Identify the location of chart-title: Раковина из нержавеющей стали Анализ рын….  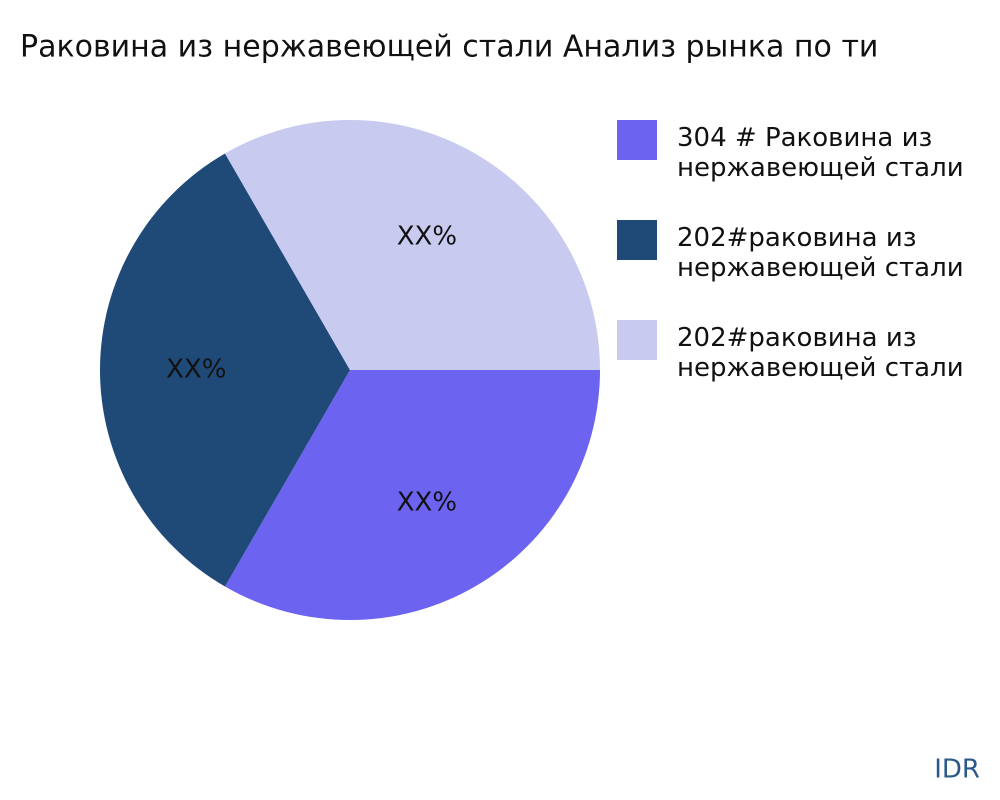
(449, 47).